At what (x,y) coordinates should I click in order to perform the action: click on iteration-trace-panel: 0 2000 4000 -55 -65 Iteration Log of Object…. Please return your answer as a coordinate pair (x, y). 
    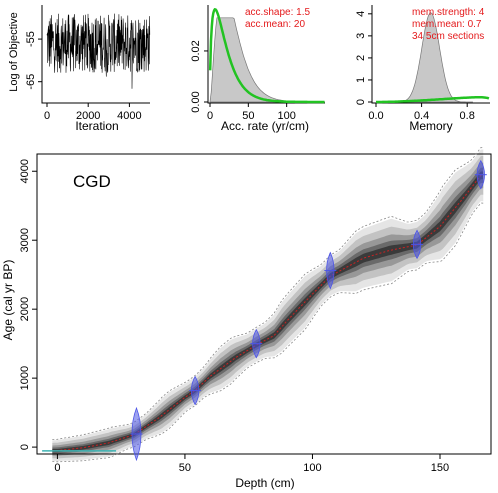
    Looking at the image, I should click on (79, 69).